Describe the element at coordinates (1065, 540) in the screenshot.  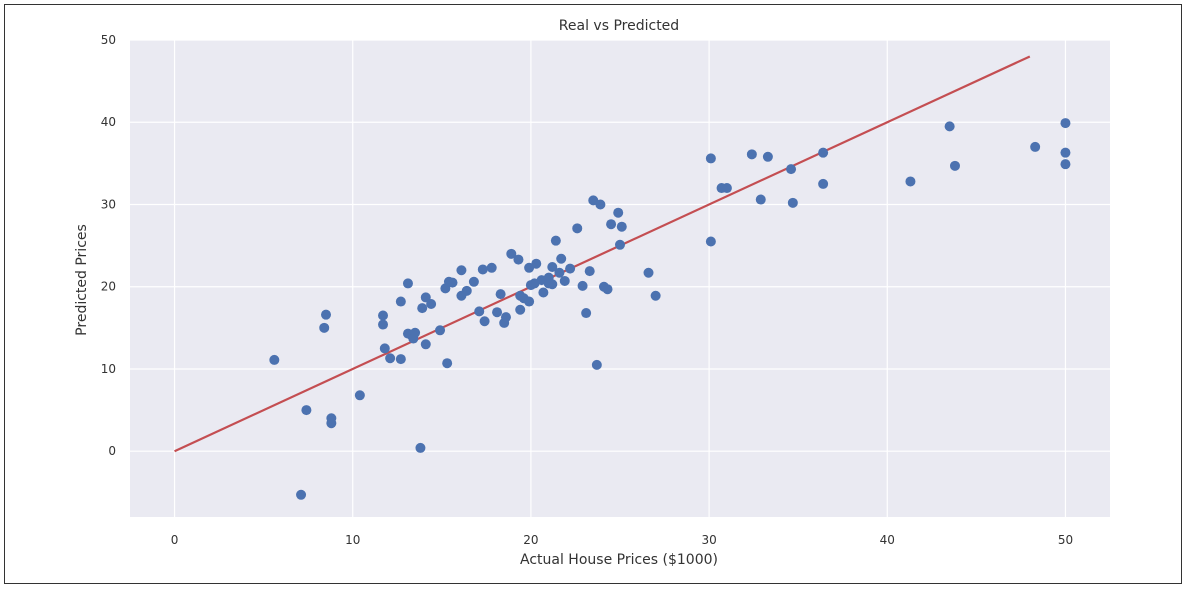
I see `x-tick-label: 50` at that location.